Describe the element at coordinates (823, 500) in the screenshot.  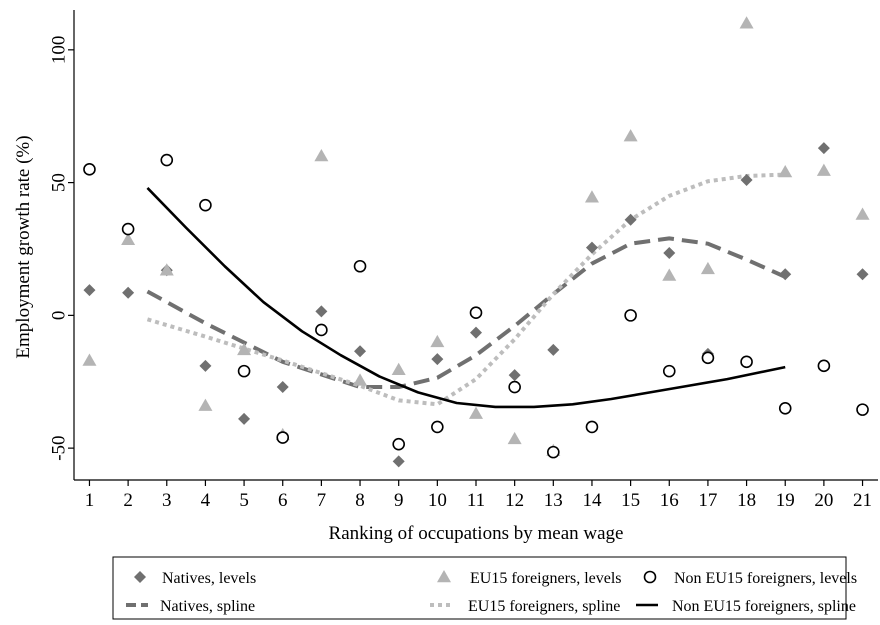
I see `x-tick-label: 20` at that location.